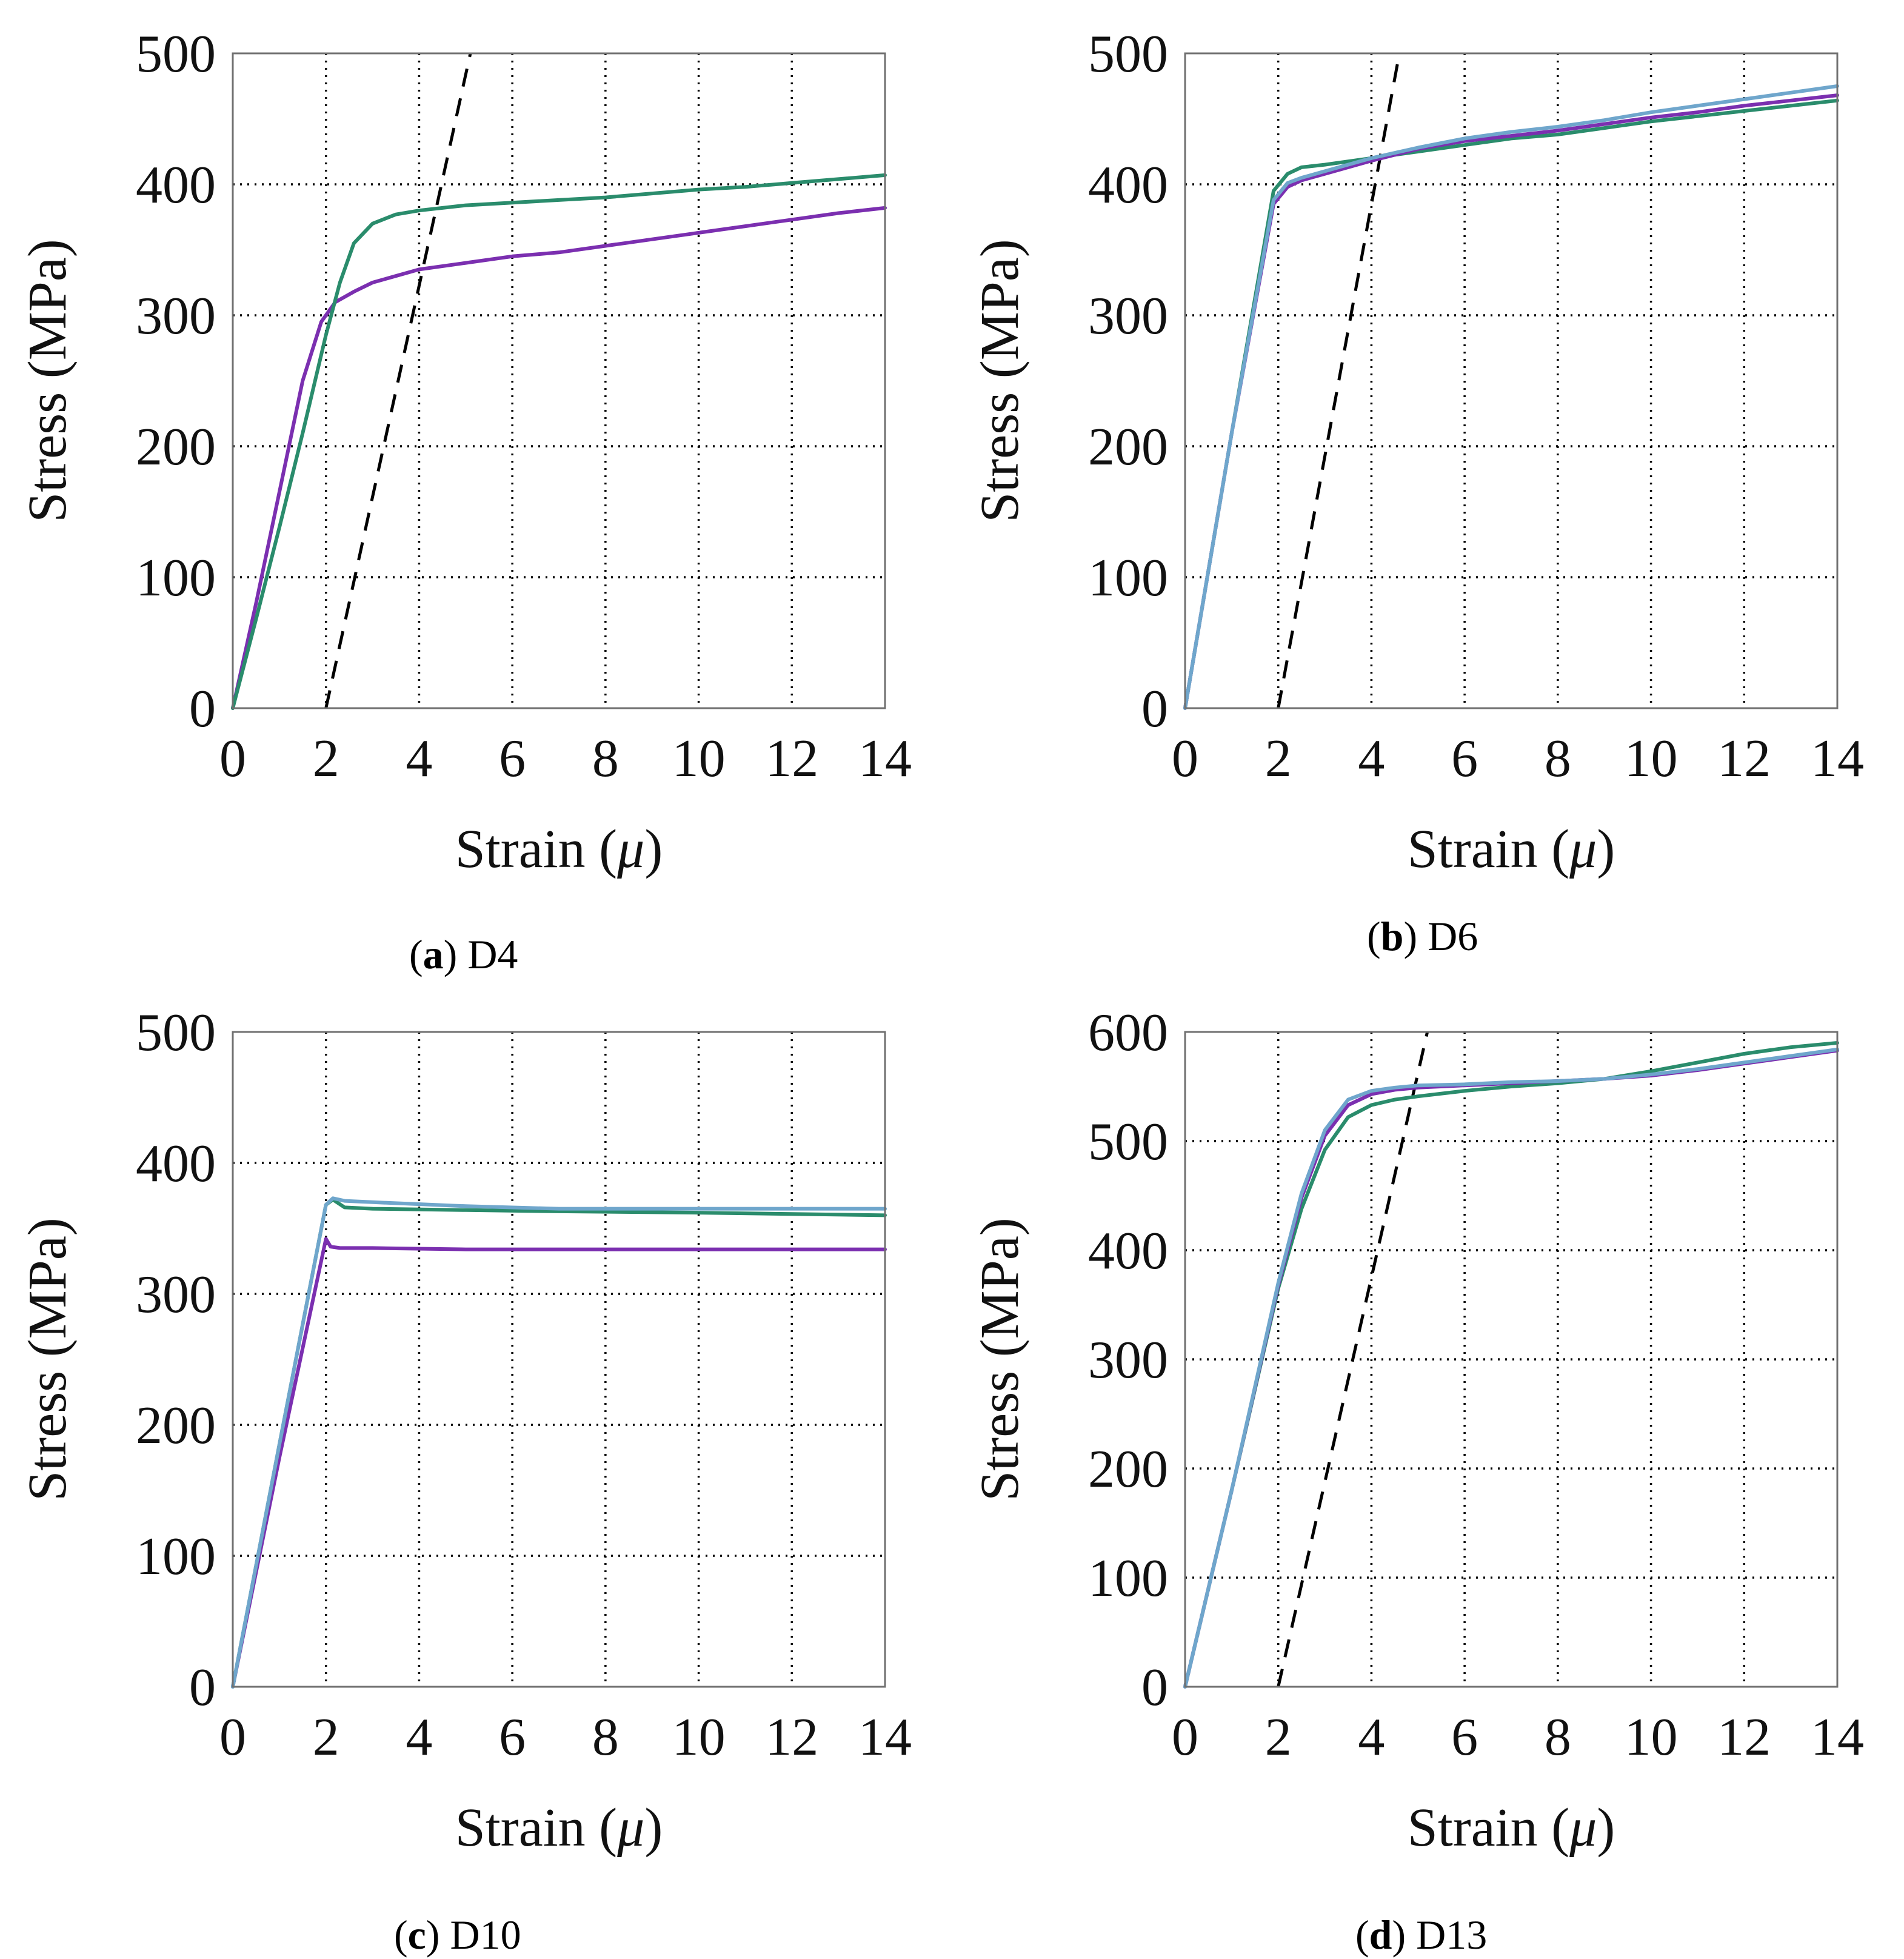 Image resolution: width=1904 pixels, height=1959 pixels. What do you see at coordinates (1452, 1935) in the screenshot?
I see `caption-title: D13` at bounding box center [1452, 1935].